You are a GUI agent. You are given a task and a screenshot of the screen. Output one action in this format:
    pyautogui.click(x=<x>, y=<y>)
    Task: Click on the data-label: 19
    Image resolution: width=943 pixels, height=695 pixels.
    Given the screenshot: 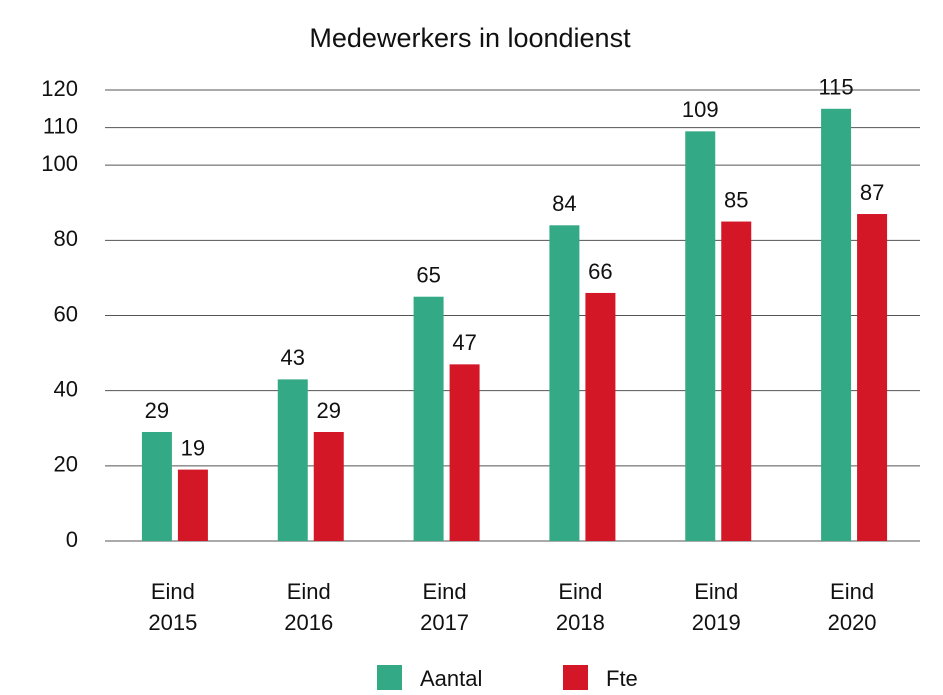 What is the action you would take?
    pyautogui.click(x=193, y=447)
    